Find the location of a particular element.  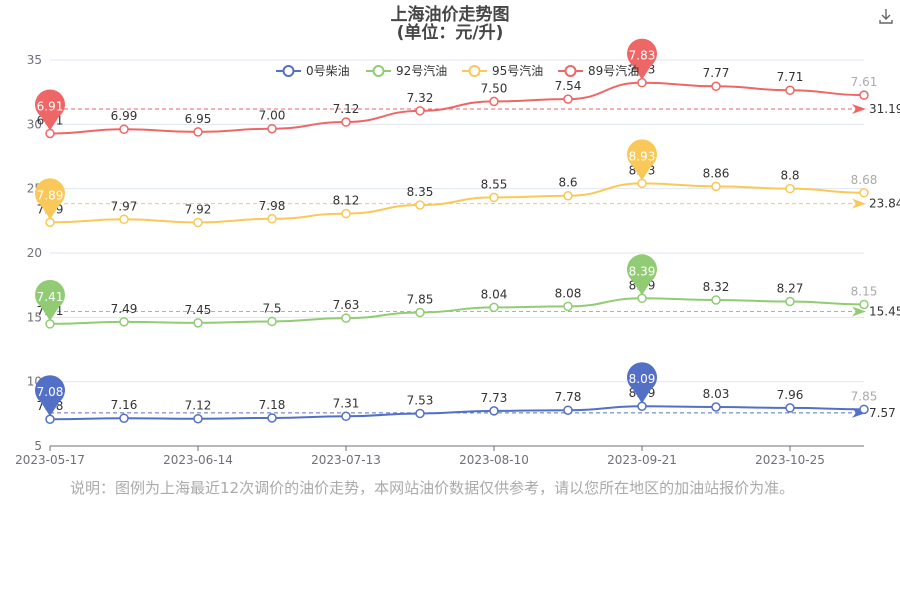

marker-pin-label: 8.93 is located at coordinates (642, 156).